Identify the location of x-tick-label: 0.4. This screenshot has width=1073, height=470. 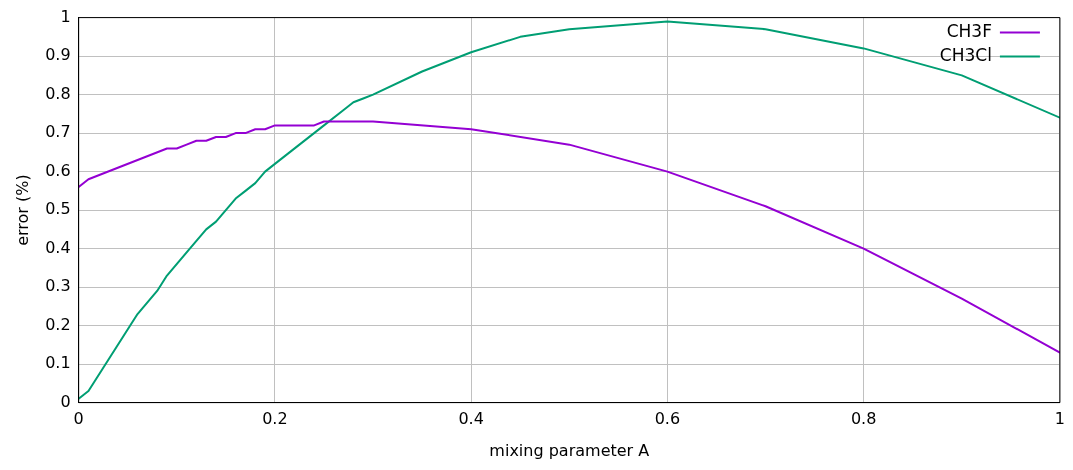
(471, 419).